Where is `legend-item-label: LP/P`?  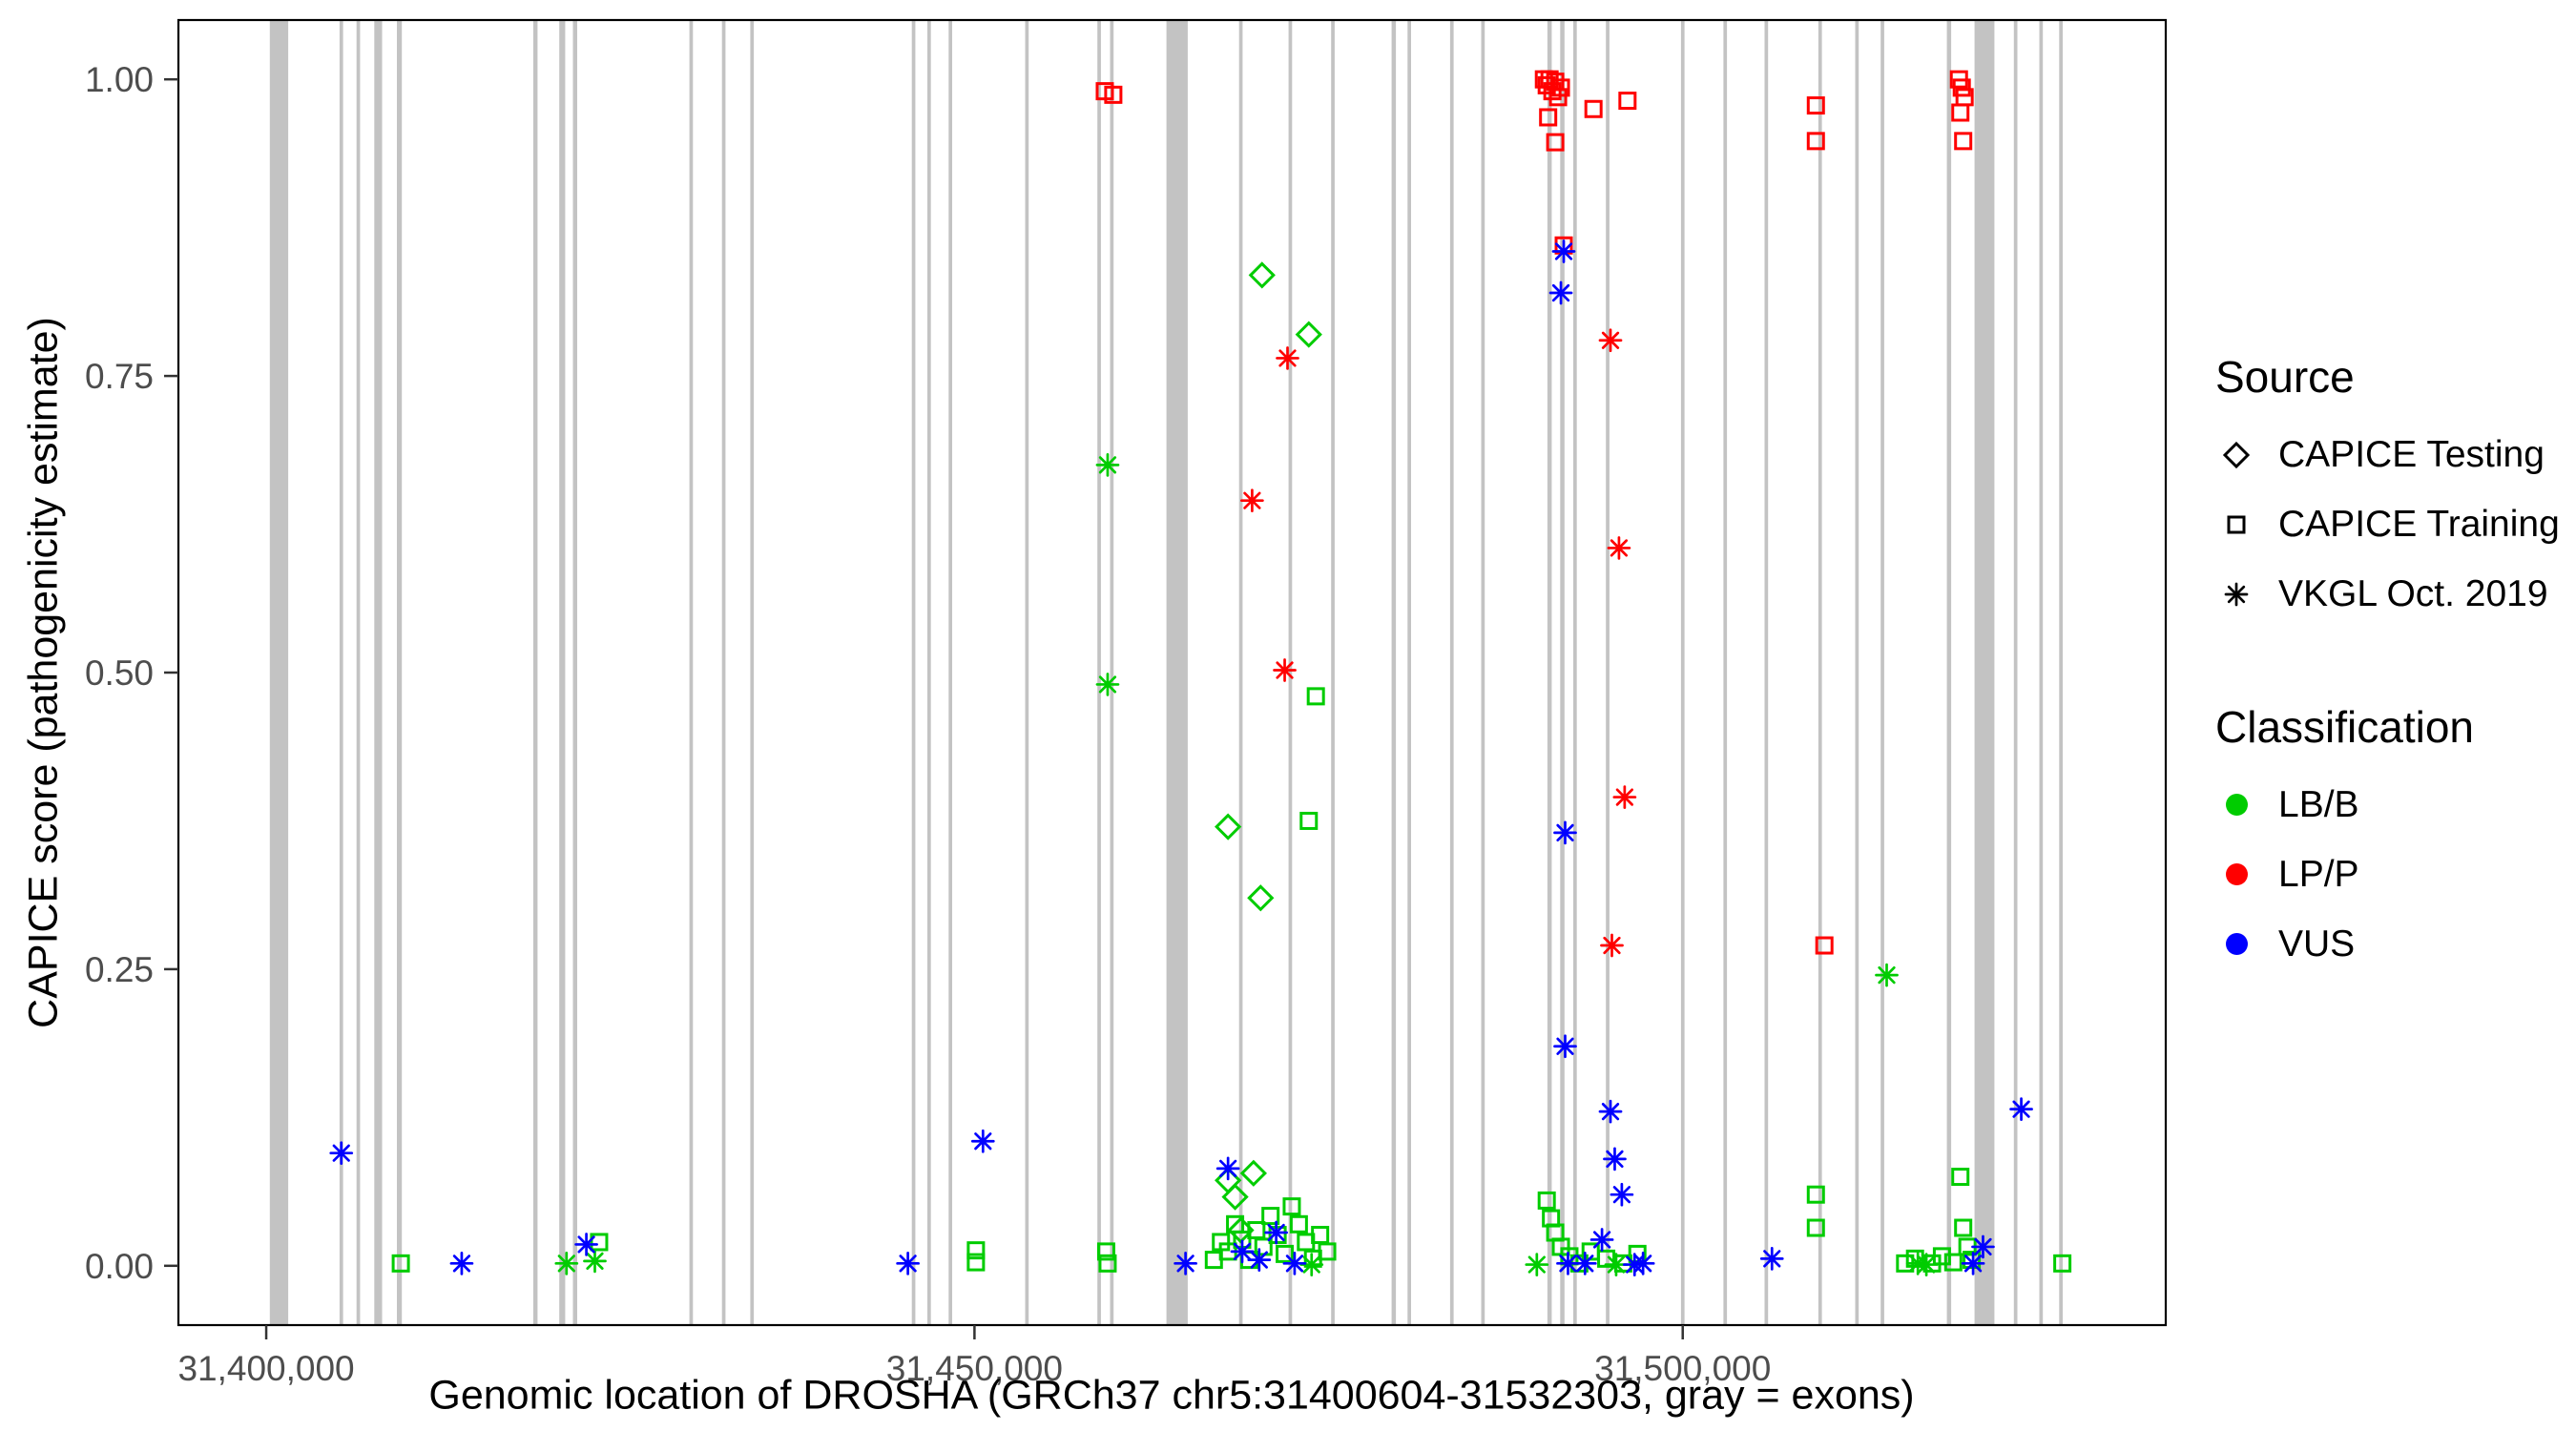 legend-item-label: LP/P is located at coordinates (2318, 874).